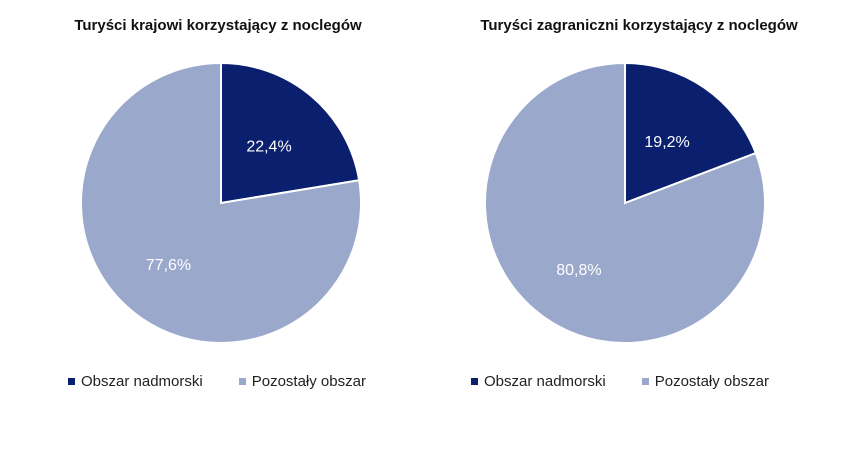  I want to click on data-label-other: 77,6%, so click(168, 265).